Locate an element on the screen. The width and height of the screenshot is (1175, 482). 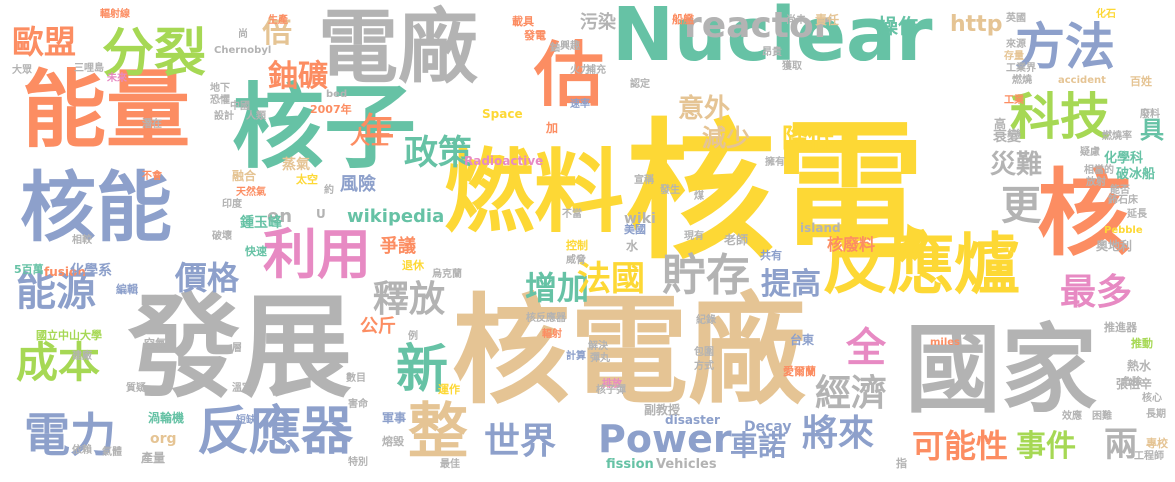
word: 加 is located at coordinates (552, 128).